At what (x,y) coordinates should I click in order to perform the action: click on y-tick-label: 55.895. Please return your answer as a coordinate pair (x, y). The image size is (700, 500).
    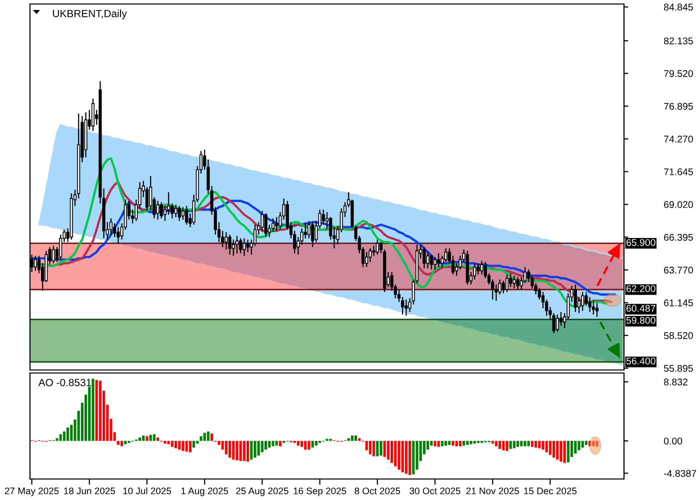
    Looking at the image, I should click on (678, 368).